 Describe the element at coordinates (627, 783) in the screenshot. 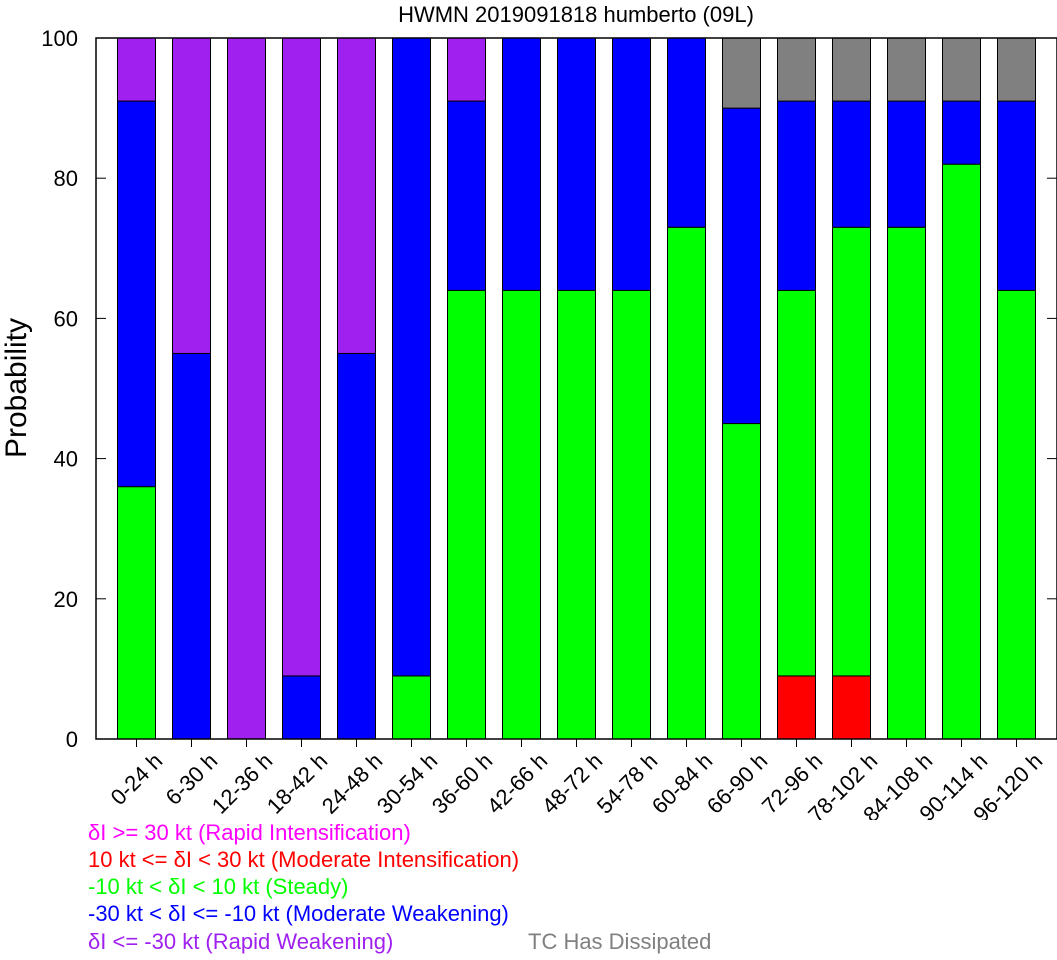

I see `x-tick-label-9: 54-78 h` at that location.